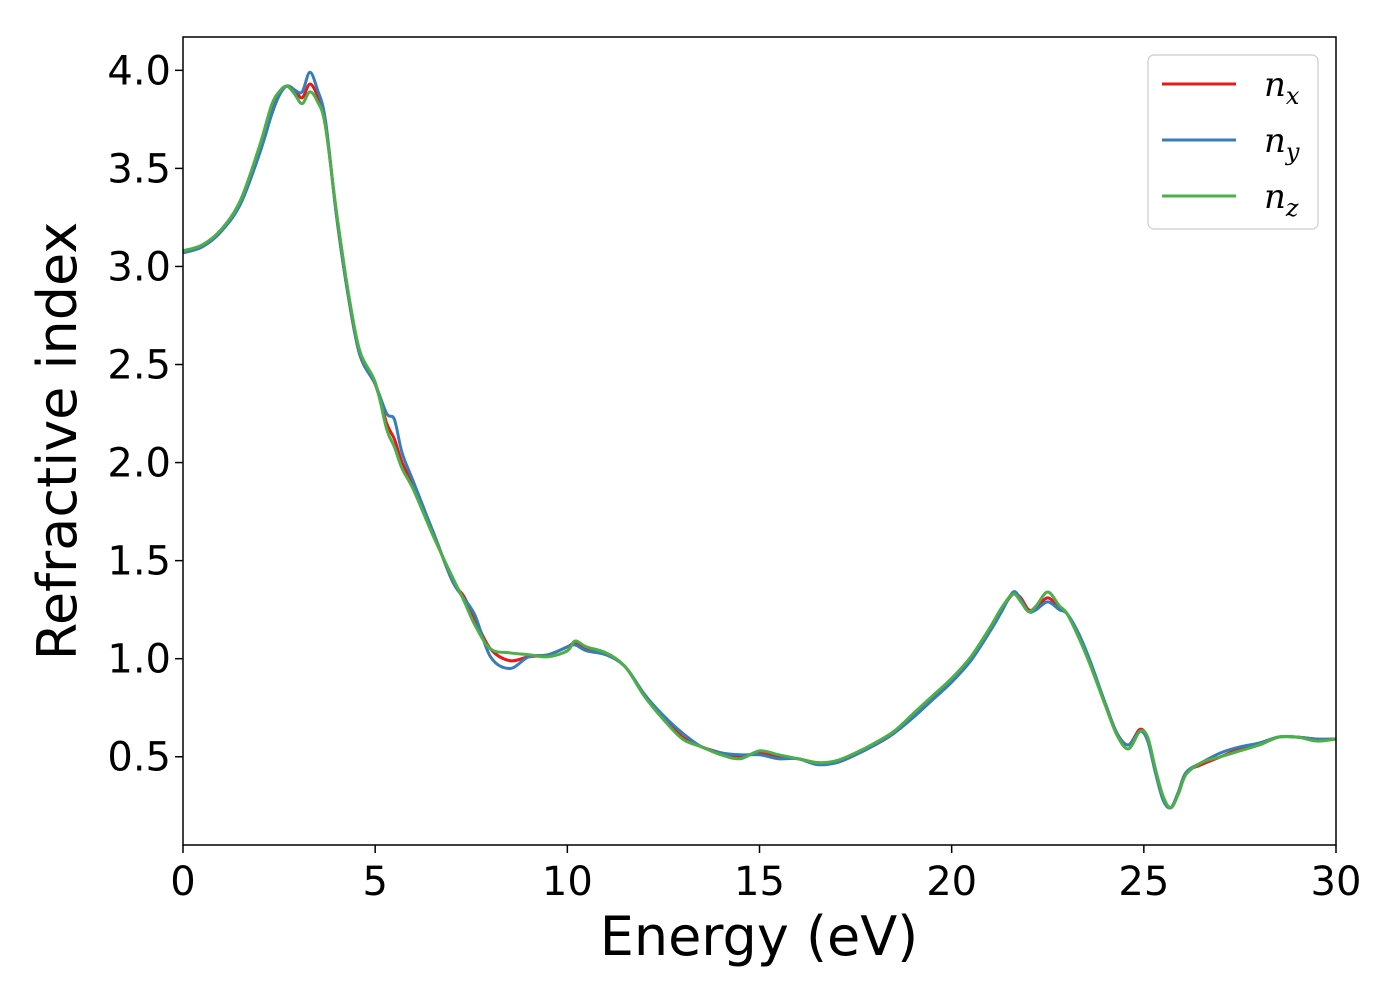 The height and width of the screenshot is (1000, 1400). Describe the element at coordinates (139, 660) in the screenshot. I see `y-tick-label: 1.0` at that location.